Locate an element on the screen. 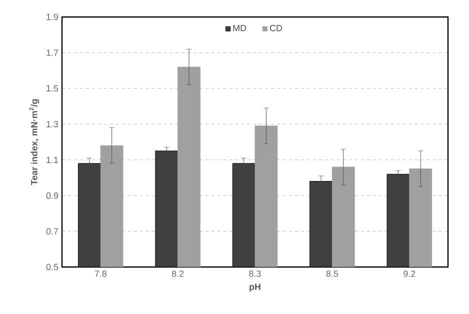 This screenshot has height=314, width=469. y-tick-label: 0.9 is located at coordinates (52, 195).